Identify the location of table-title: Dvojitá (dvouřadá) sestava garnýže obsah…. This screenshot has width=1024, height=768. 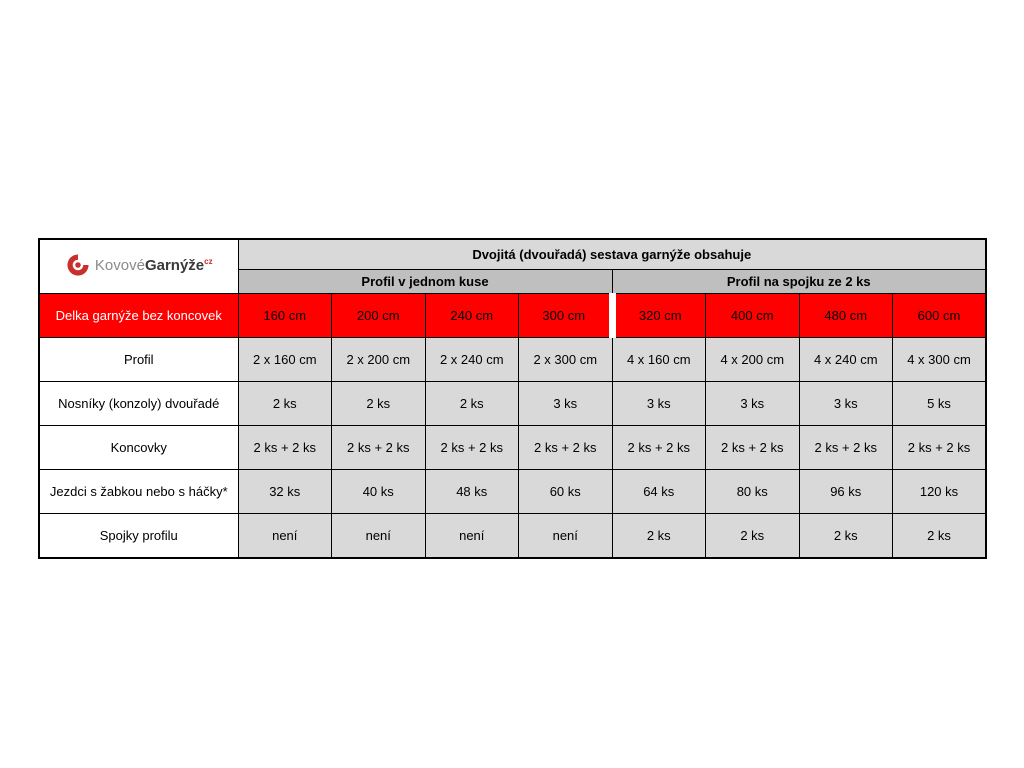
(612, 254).